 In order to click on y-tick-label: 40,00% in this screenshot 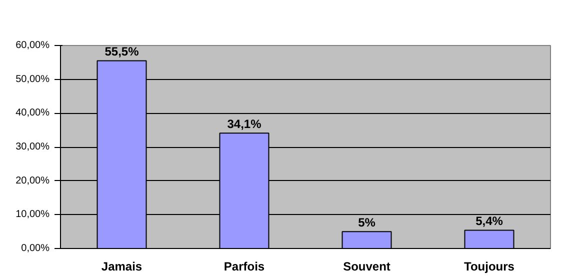, I will do `click(33, 113)`.